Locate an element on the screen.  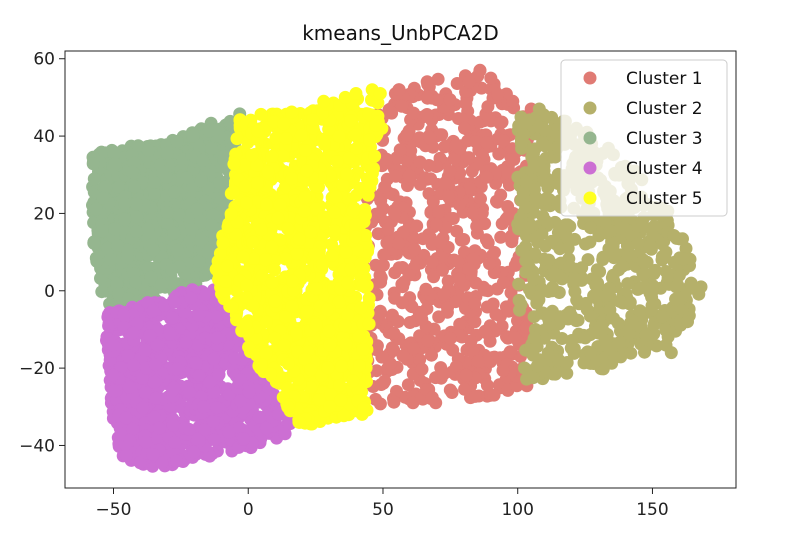
legend-marker is located at coordinates (590, 78).